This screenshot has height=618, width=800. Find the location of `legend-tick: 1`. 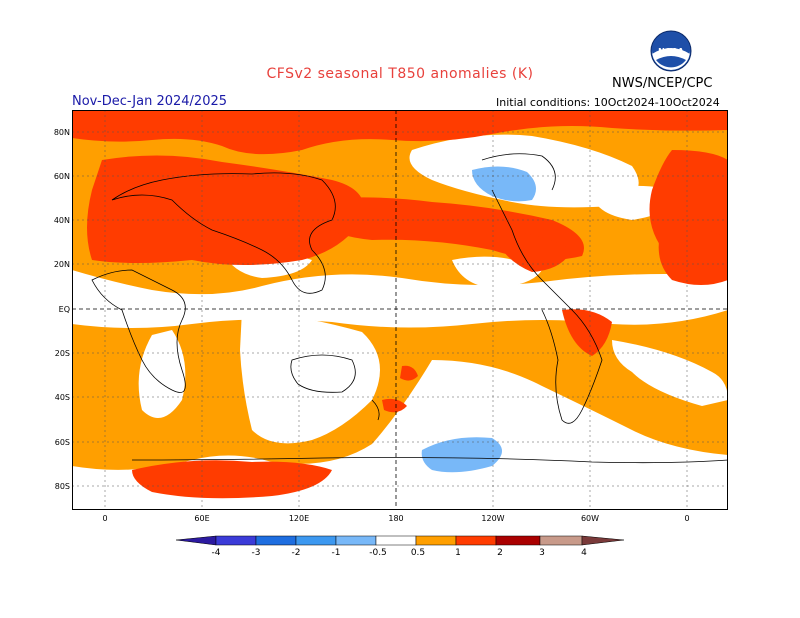

legend-tick: 1 is located at coordinates (458, 553).